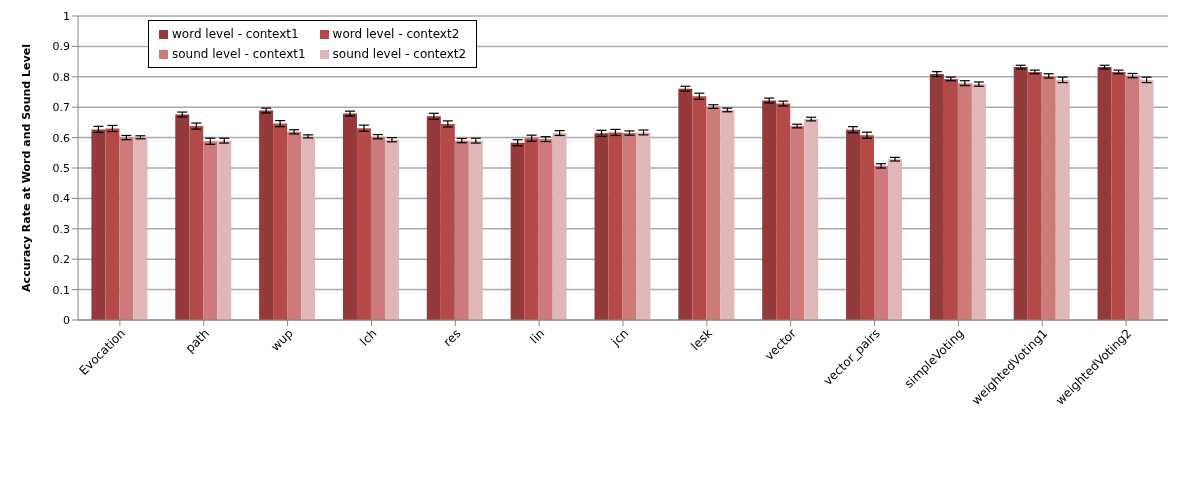 The width and height of the screenshot is (1186, 483). Describe the element at coordinates (61, 77) in the screenshot. I see `y-tick-label: 0.8` at that location.